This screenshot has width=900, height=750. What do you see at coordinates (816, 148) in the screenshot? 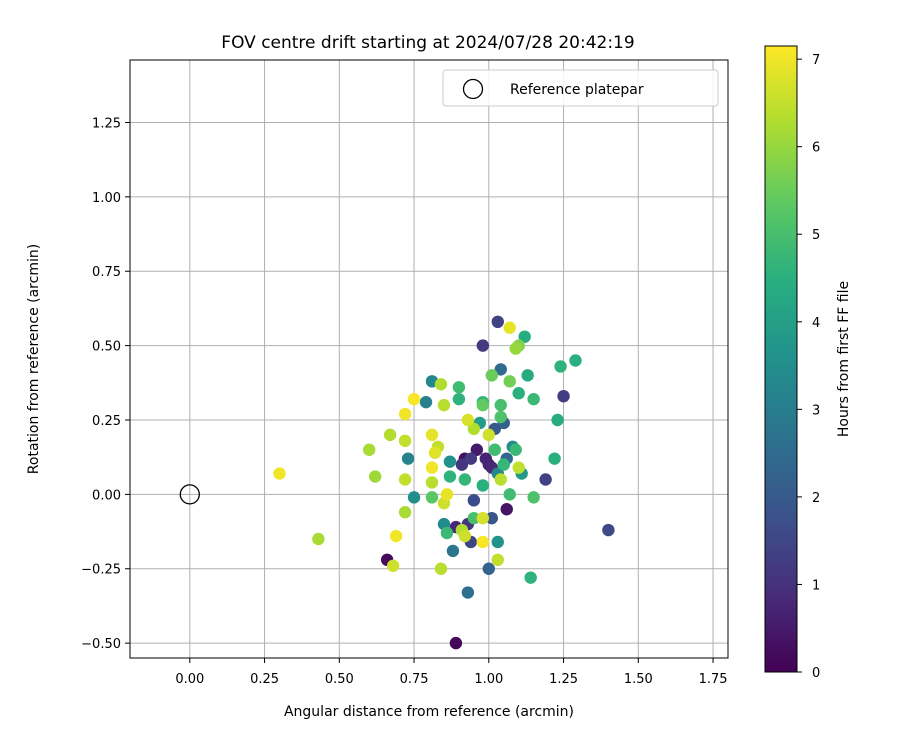
I see `colorbar-tick-label: 6` at bounding box center [816, 148].